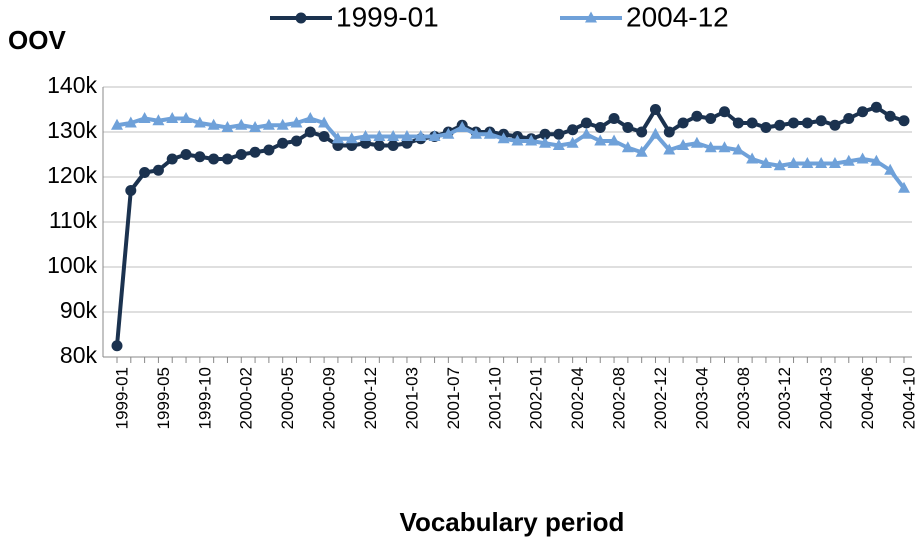  I want to click on y-axis-label: OOV, so click(37, 40).